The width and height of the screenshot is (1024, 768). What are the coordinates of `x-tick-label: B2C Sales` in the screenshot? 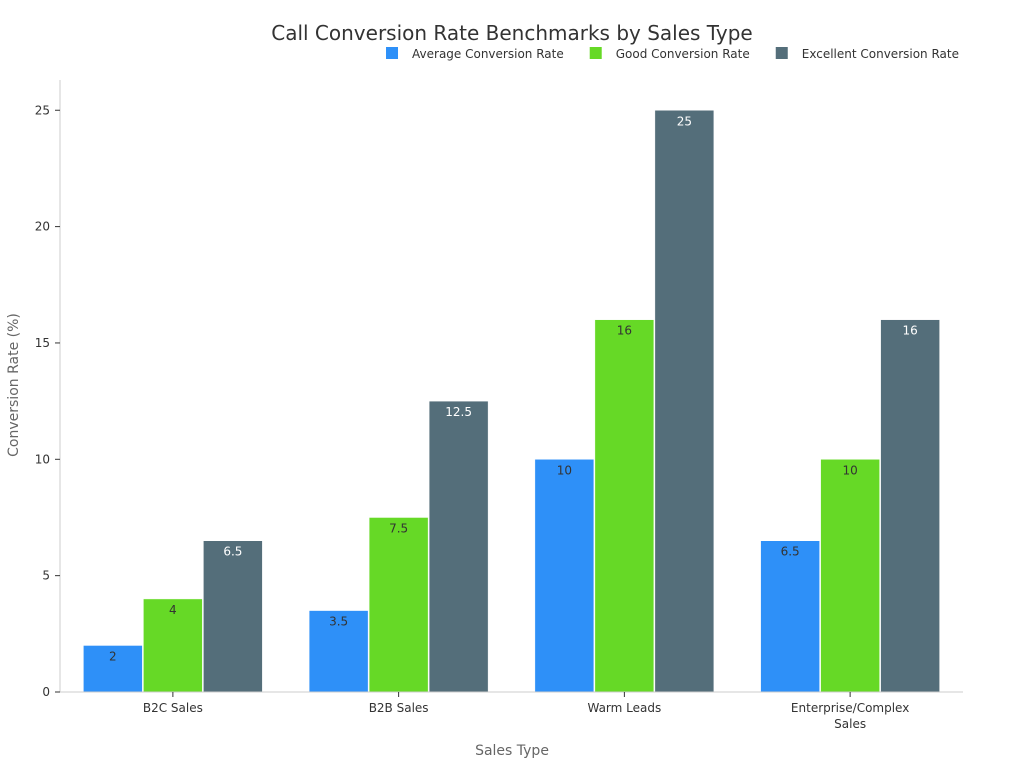 It's located at (173, 708).